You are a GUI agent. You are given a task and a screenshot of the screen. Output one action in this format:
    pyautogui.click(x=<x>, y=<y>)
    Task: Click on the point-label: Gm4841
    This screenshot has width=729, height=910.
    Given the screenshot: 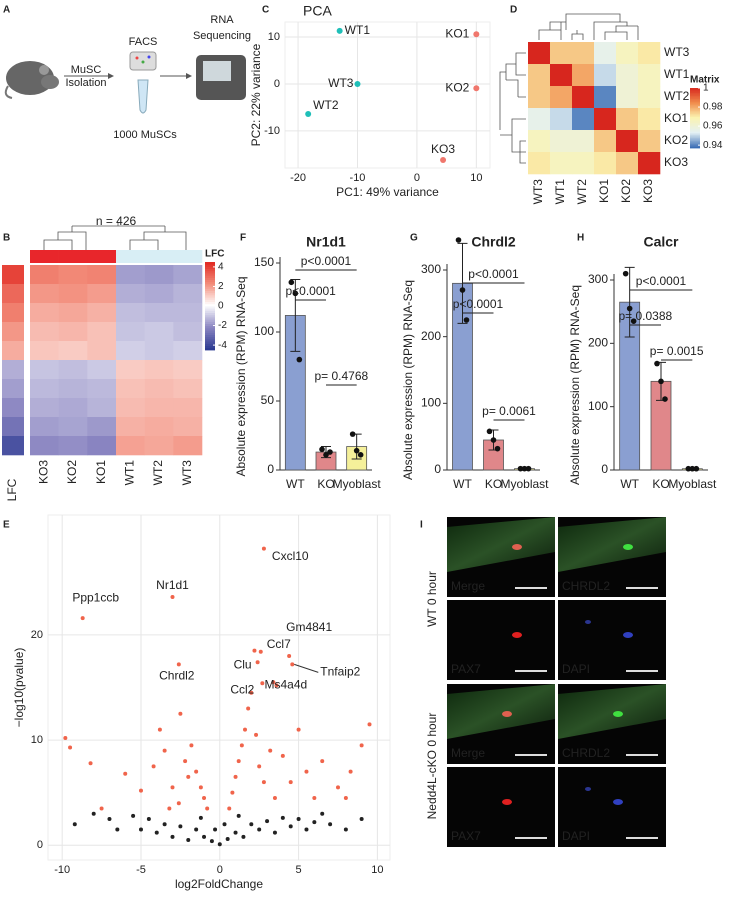 What is the action you would take?
    pyautogui.click(x=309, y=627)
    